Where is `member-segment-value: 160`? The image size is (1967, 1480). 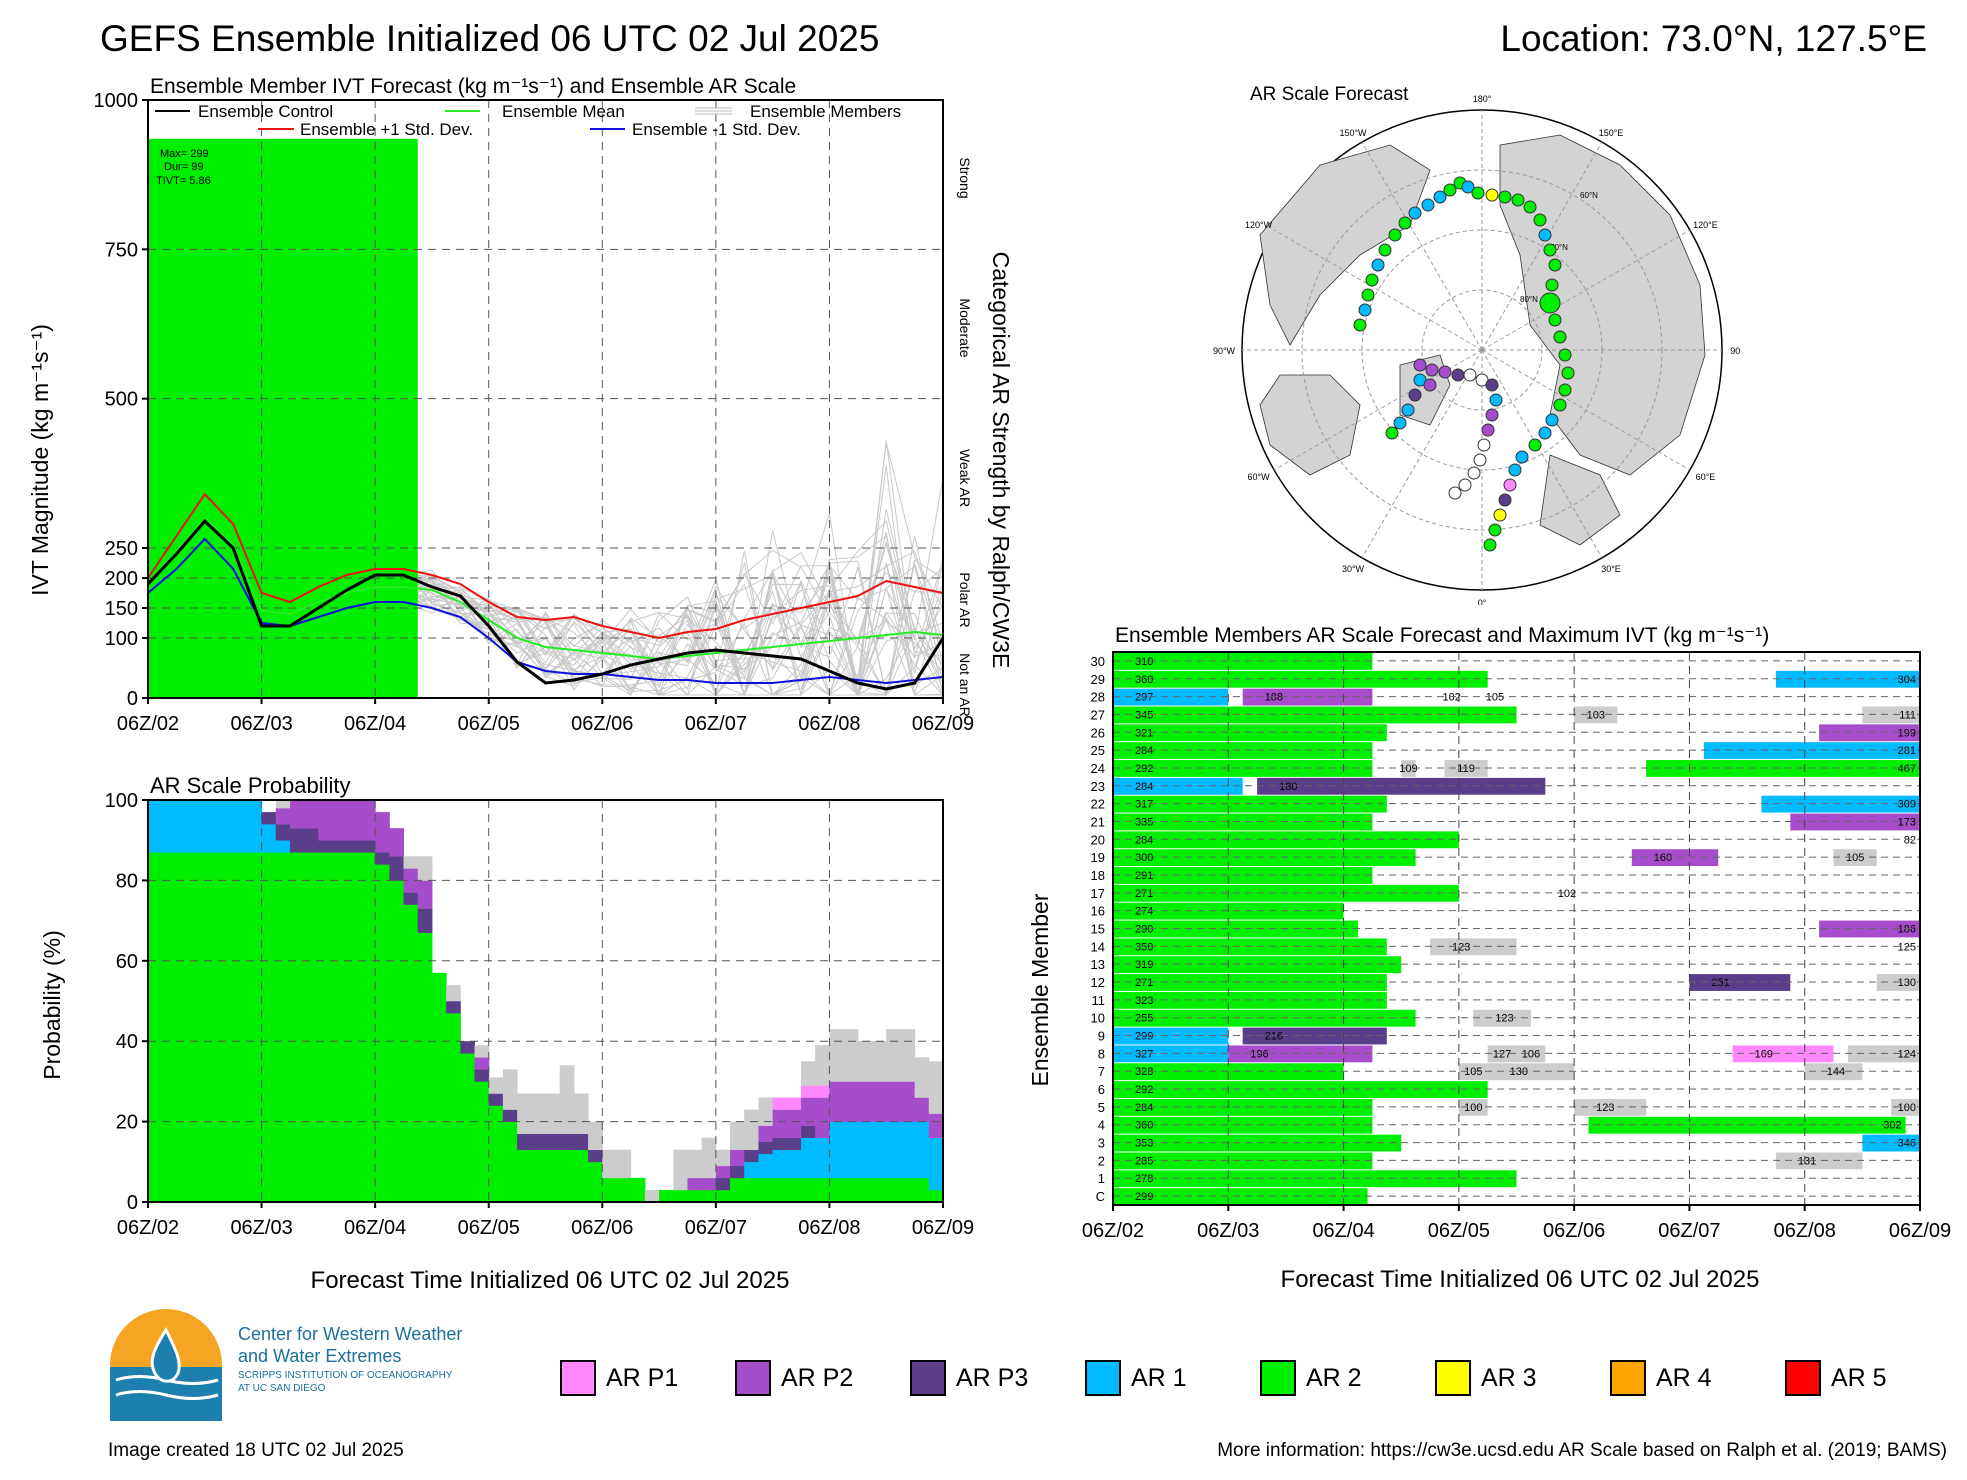
member-segment-value: 160 is located at coordinates (1663, 858).